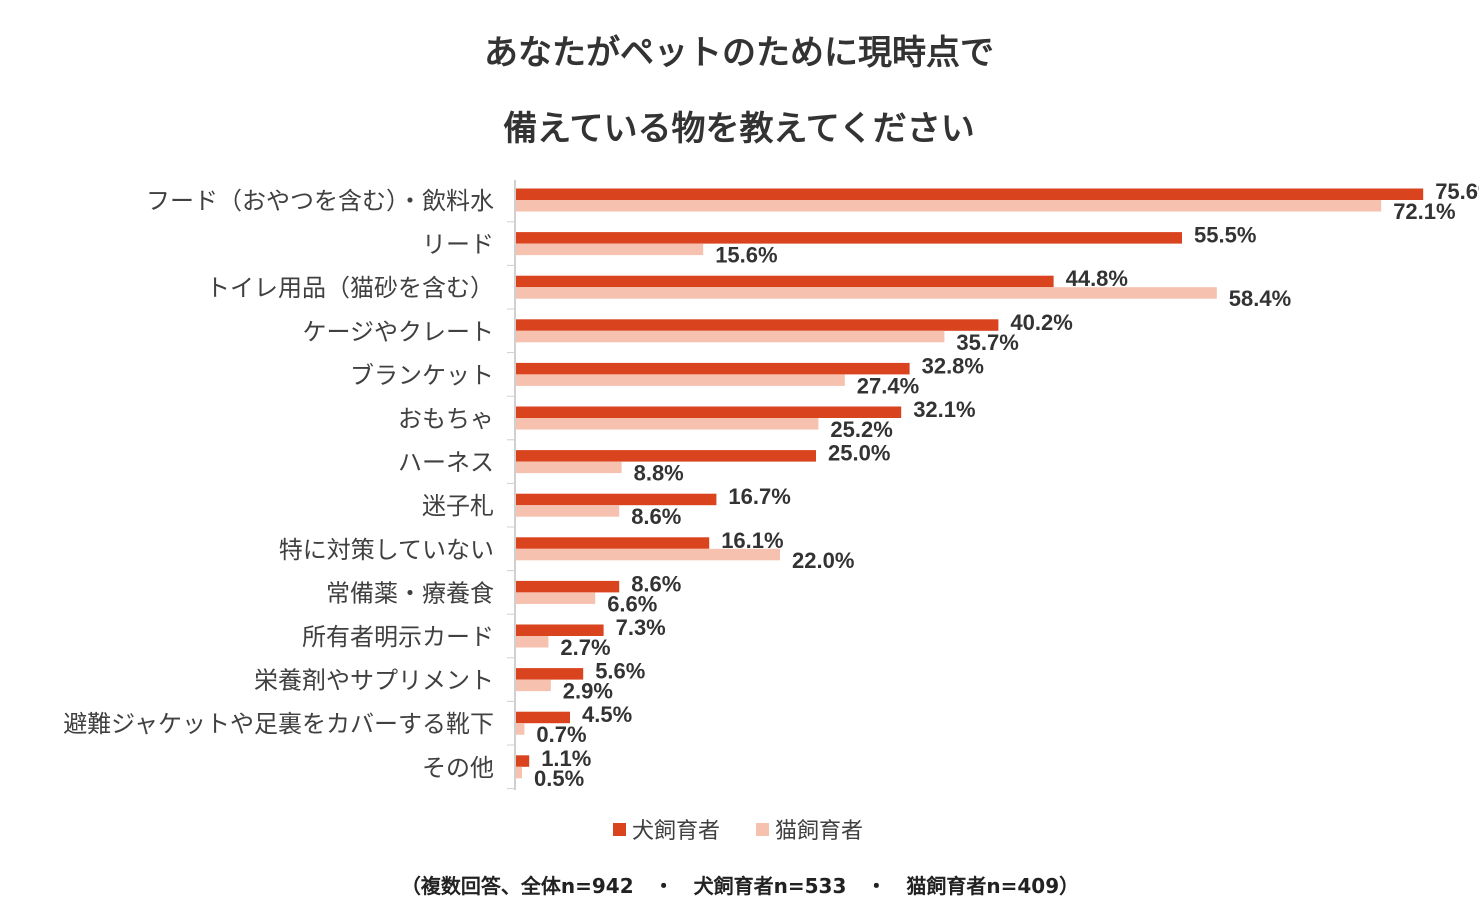  I want to click on value-label-cat-owner: 58.4%, so click(1260, 298).